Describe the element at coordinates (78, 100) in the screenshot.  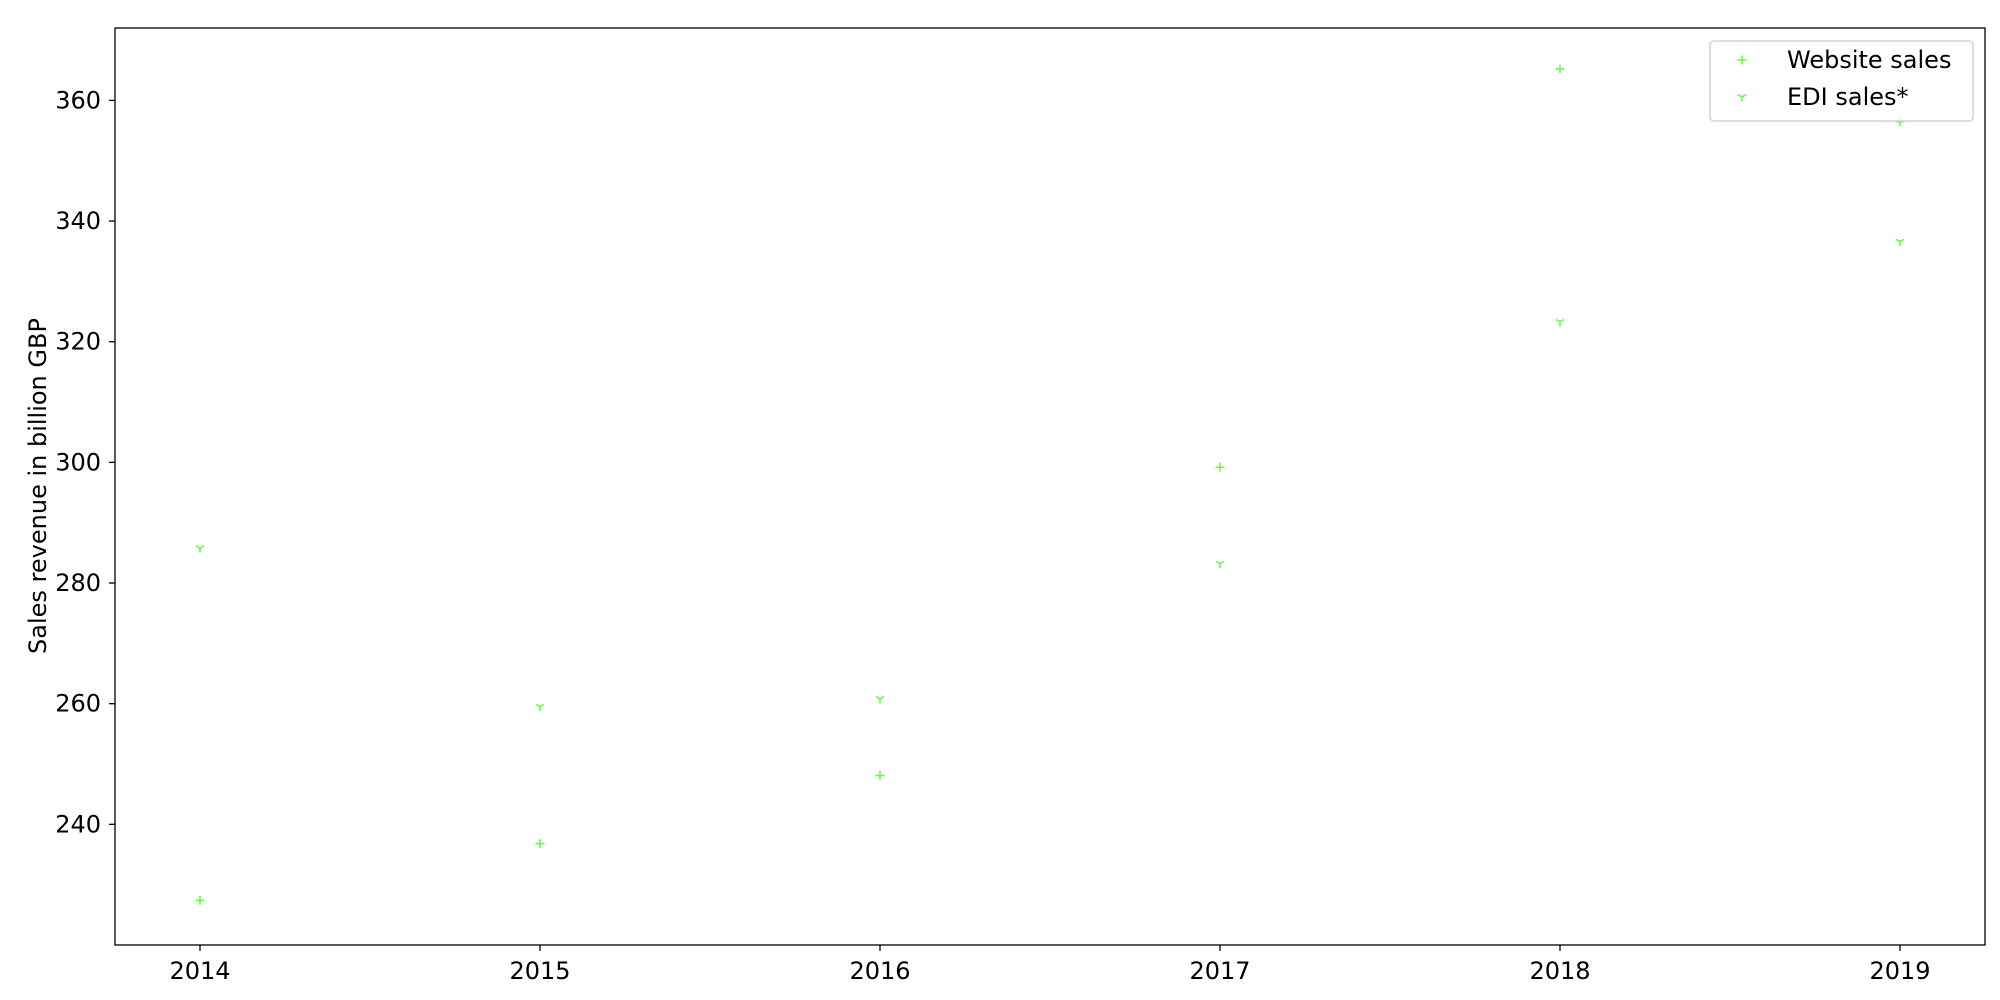
I see `y-tick-label: 360` at that location.